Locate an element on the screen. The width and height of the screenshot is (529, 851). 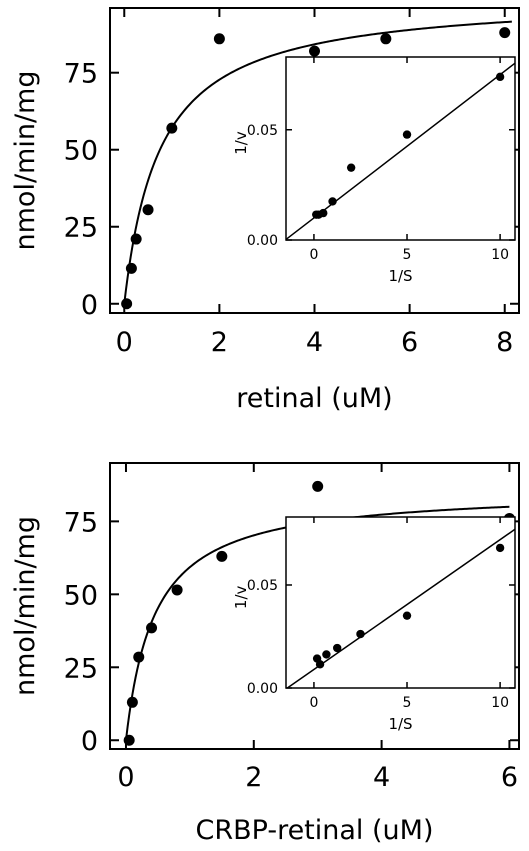
x-tick-label: 8 is located at coordinates (504, 342).